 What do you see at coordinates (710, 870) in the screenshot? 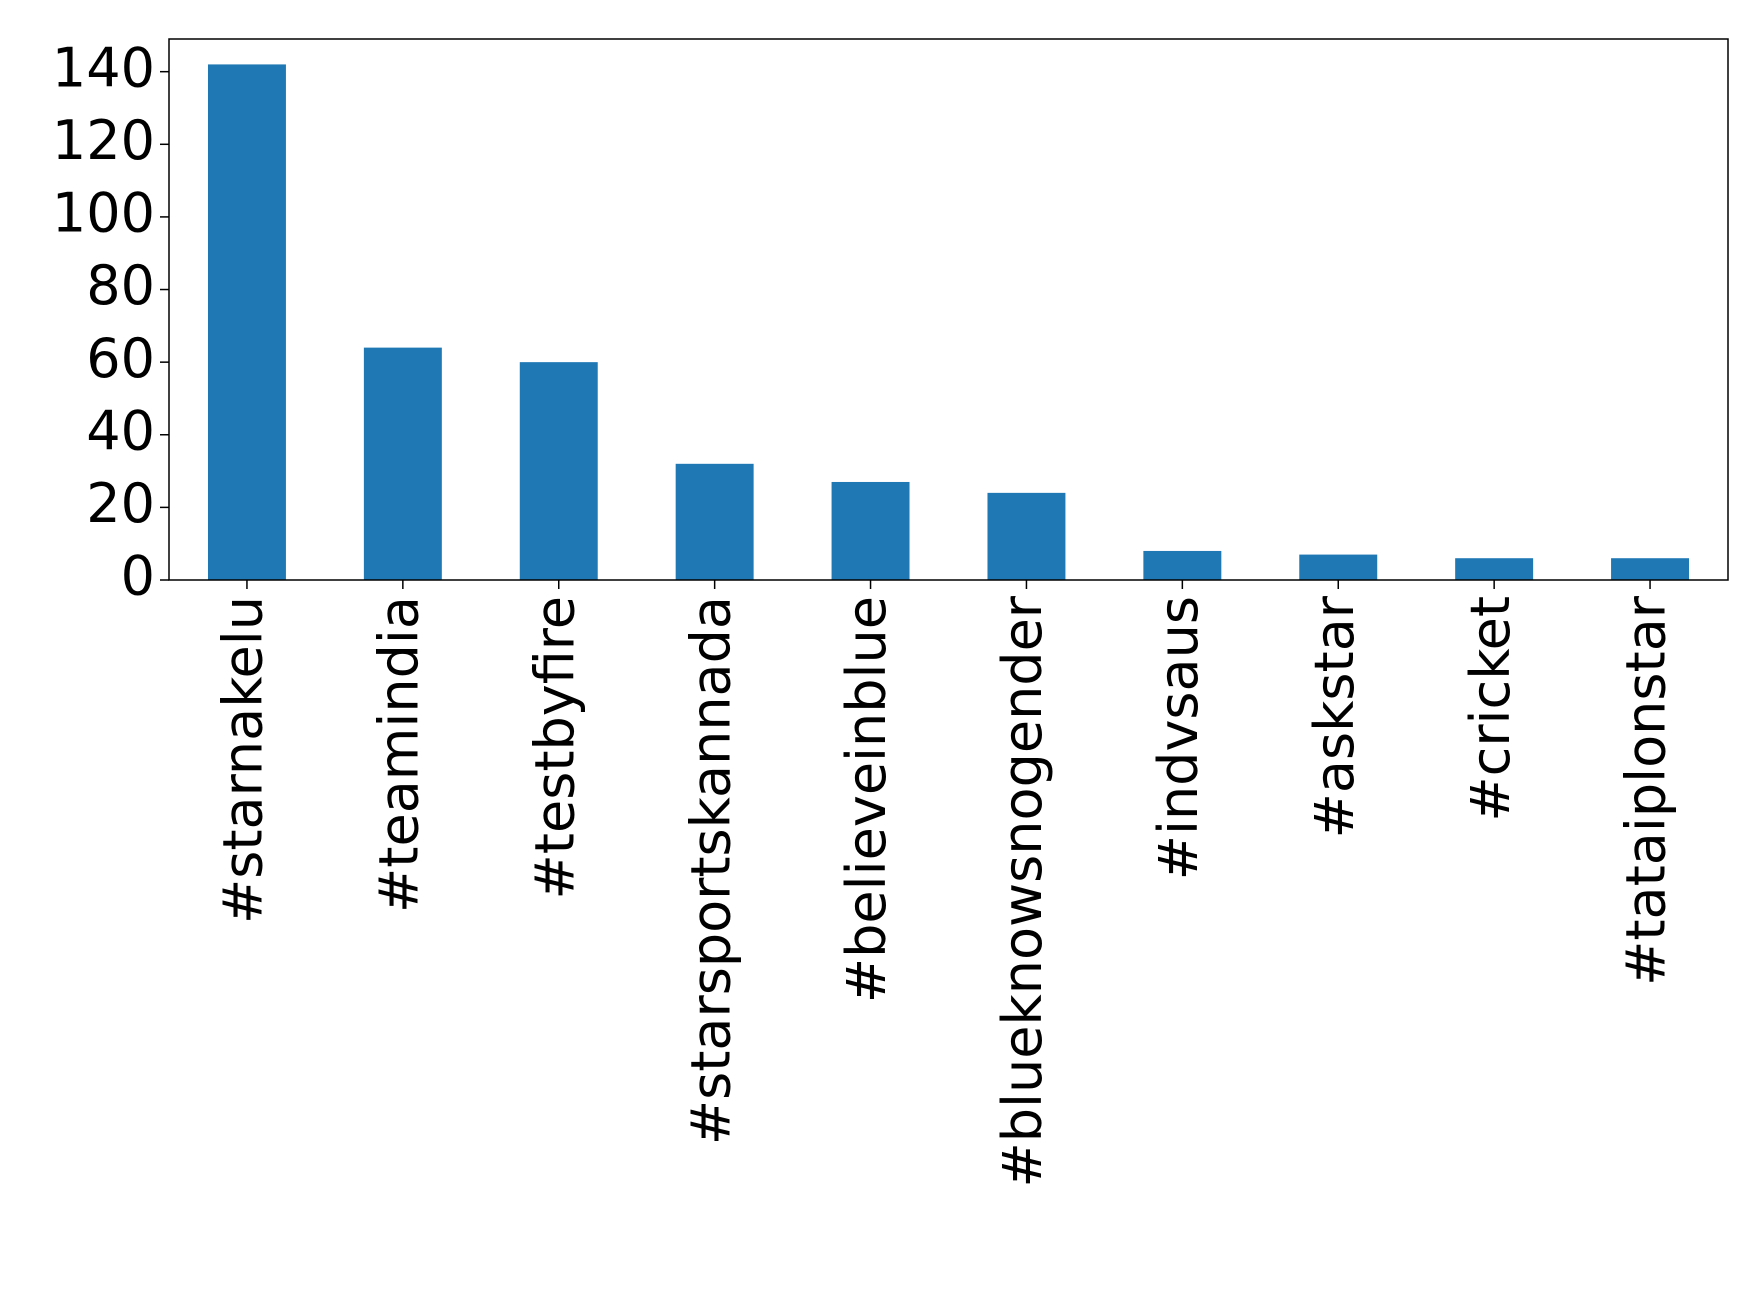
I see `x-tick-label: #starsportskannada` at bounding box center [710, 870].